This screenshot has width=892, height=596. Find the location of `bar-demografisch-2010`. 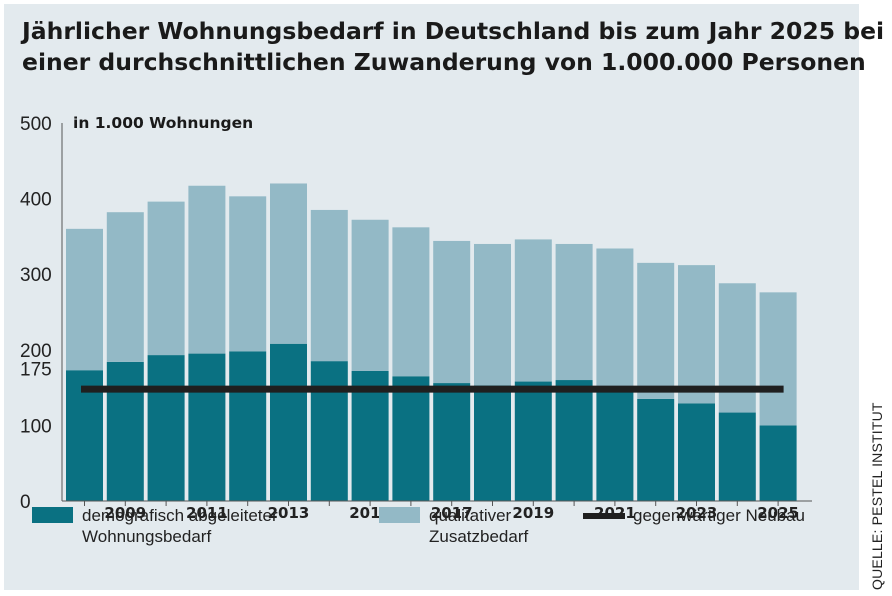

bar-demografisch-2010 is located at coordinates (166, 428).